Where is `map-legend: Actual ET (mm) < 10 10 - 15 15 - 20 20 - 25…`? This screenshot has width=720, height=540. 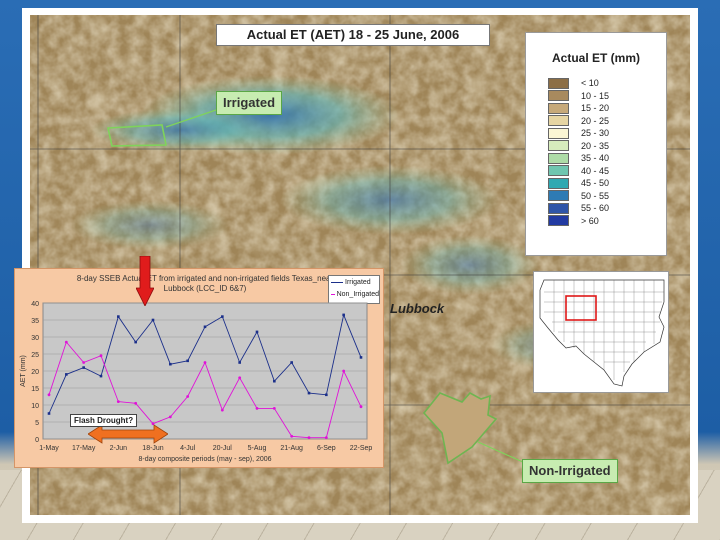 map-legend: Actual ET (mm) < 10 10 - 15 15 - 20 20 - 25… is located at coordinates (596, 144).